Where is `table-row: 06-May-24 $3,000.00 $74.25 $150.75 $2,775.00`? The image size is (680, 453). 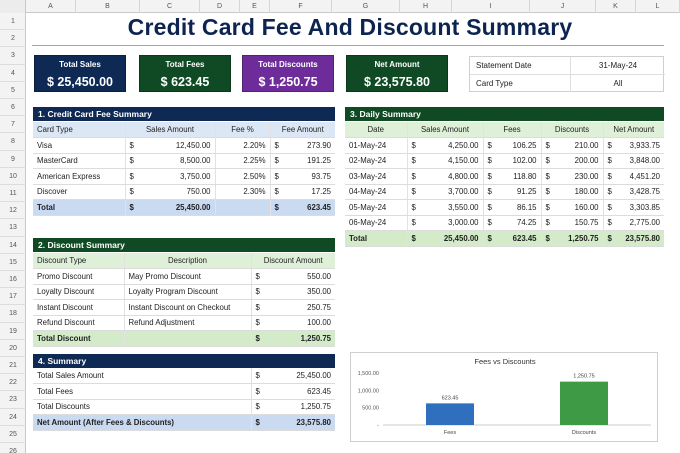 table-row: 06-May-24 $3,000.00 $74.25 $150.75 $2,775.00 is located at coordinates (504, 223).